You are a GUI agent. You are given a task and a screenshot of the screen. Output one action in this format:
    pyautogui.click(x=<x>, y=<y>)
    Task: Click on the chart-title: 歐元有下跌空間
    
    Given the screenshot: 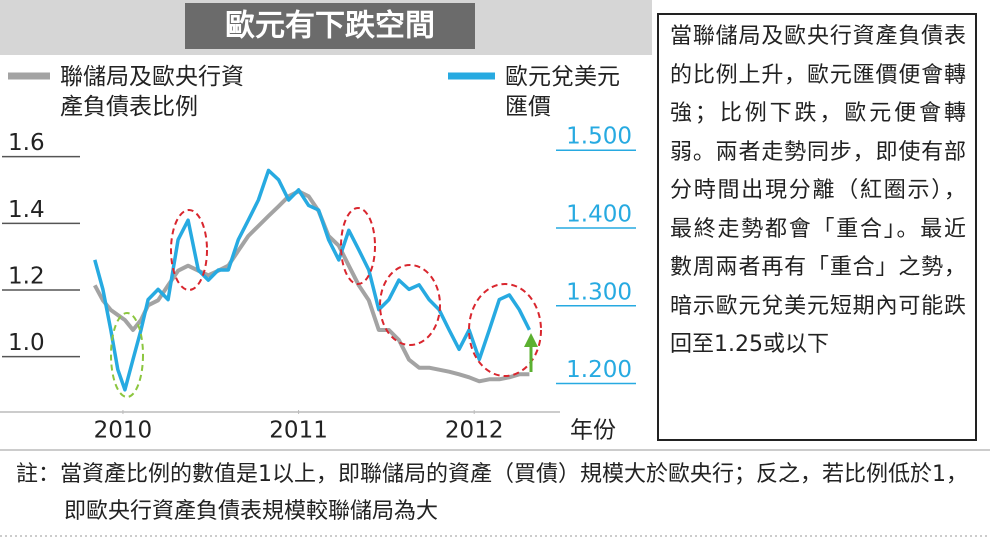 What is the action you would take?
    pyautogui.click(x=330, y=26)
    